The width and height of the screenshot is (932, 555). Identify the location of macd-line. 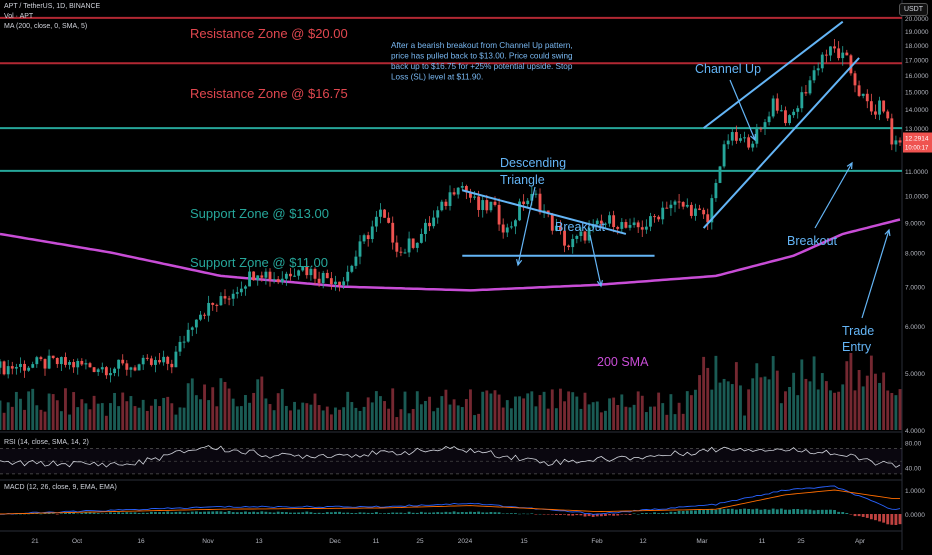
(450, 500).